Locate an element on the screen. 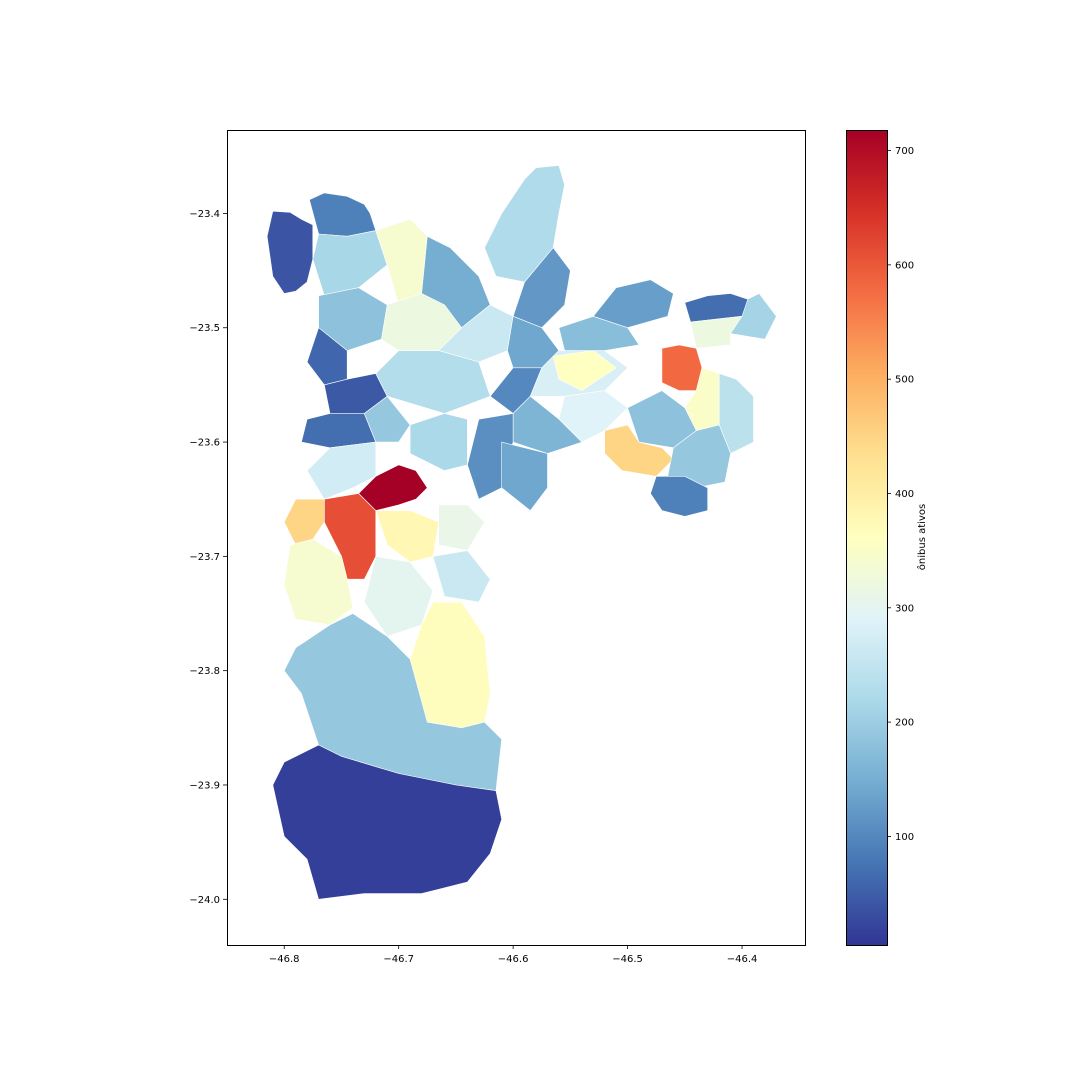 Image resolution: width=1080 pixels, height=1080 pixels. colorbar-tick-label: 600 is located at coordinates (904, 265).